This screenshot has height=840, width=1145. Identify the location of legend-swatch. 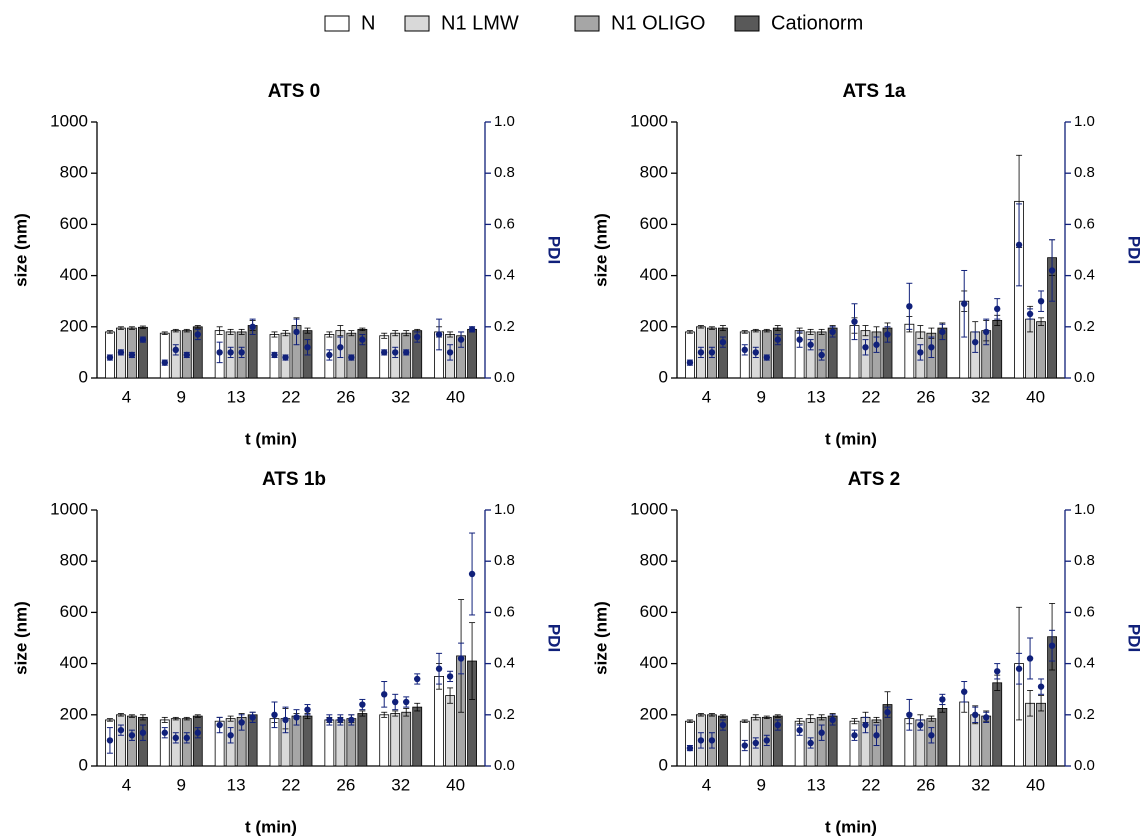
(417, 23).